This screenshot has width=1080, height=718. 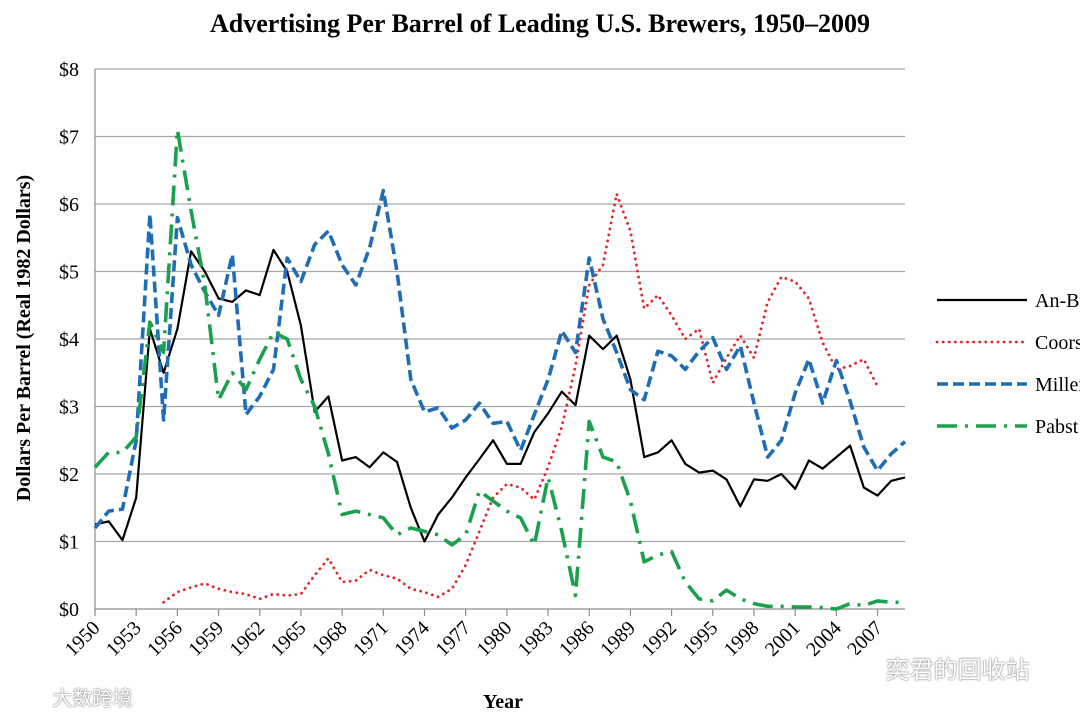 I want to click on legend-label: Pabst, so click(x=1057, y=427).